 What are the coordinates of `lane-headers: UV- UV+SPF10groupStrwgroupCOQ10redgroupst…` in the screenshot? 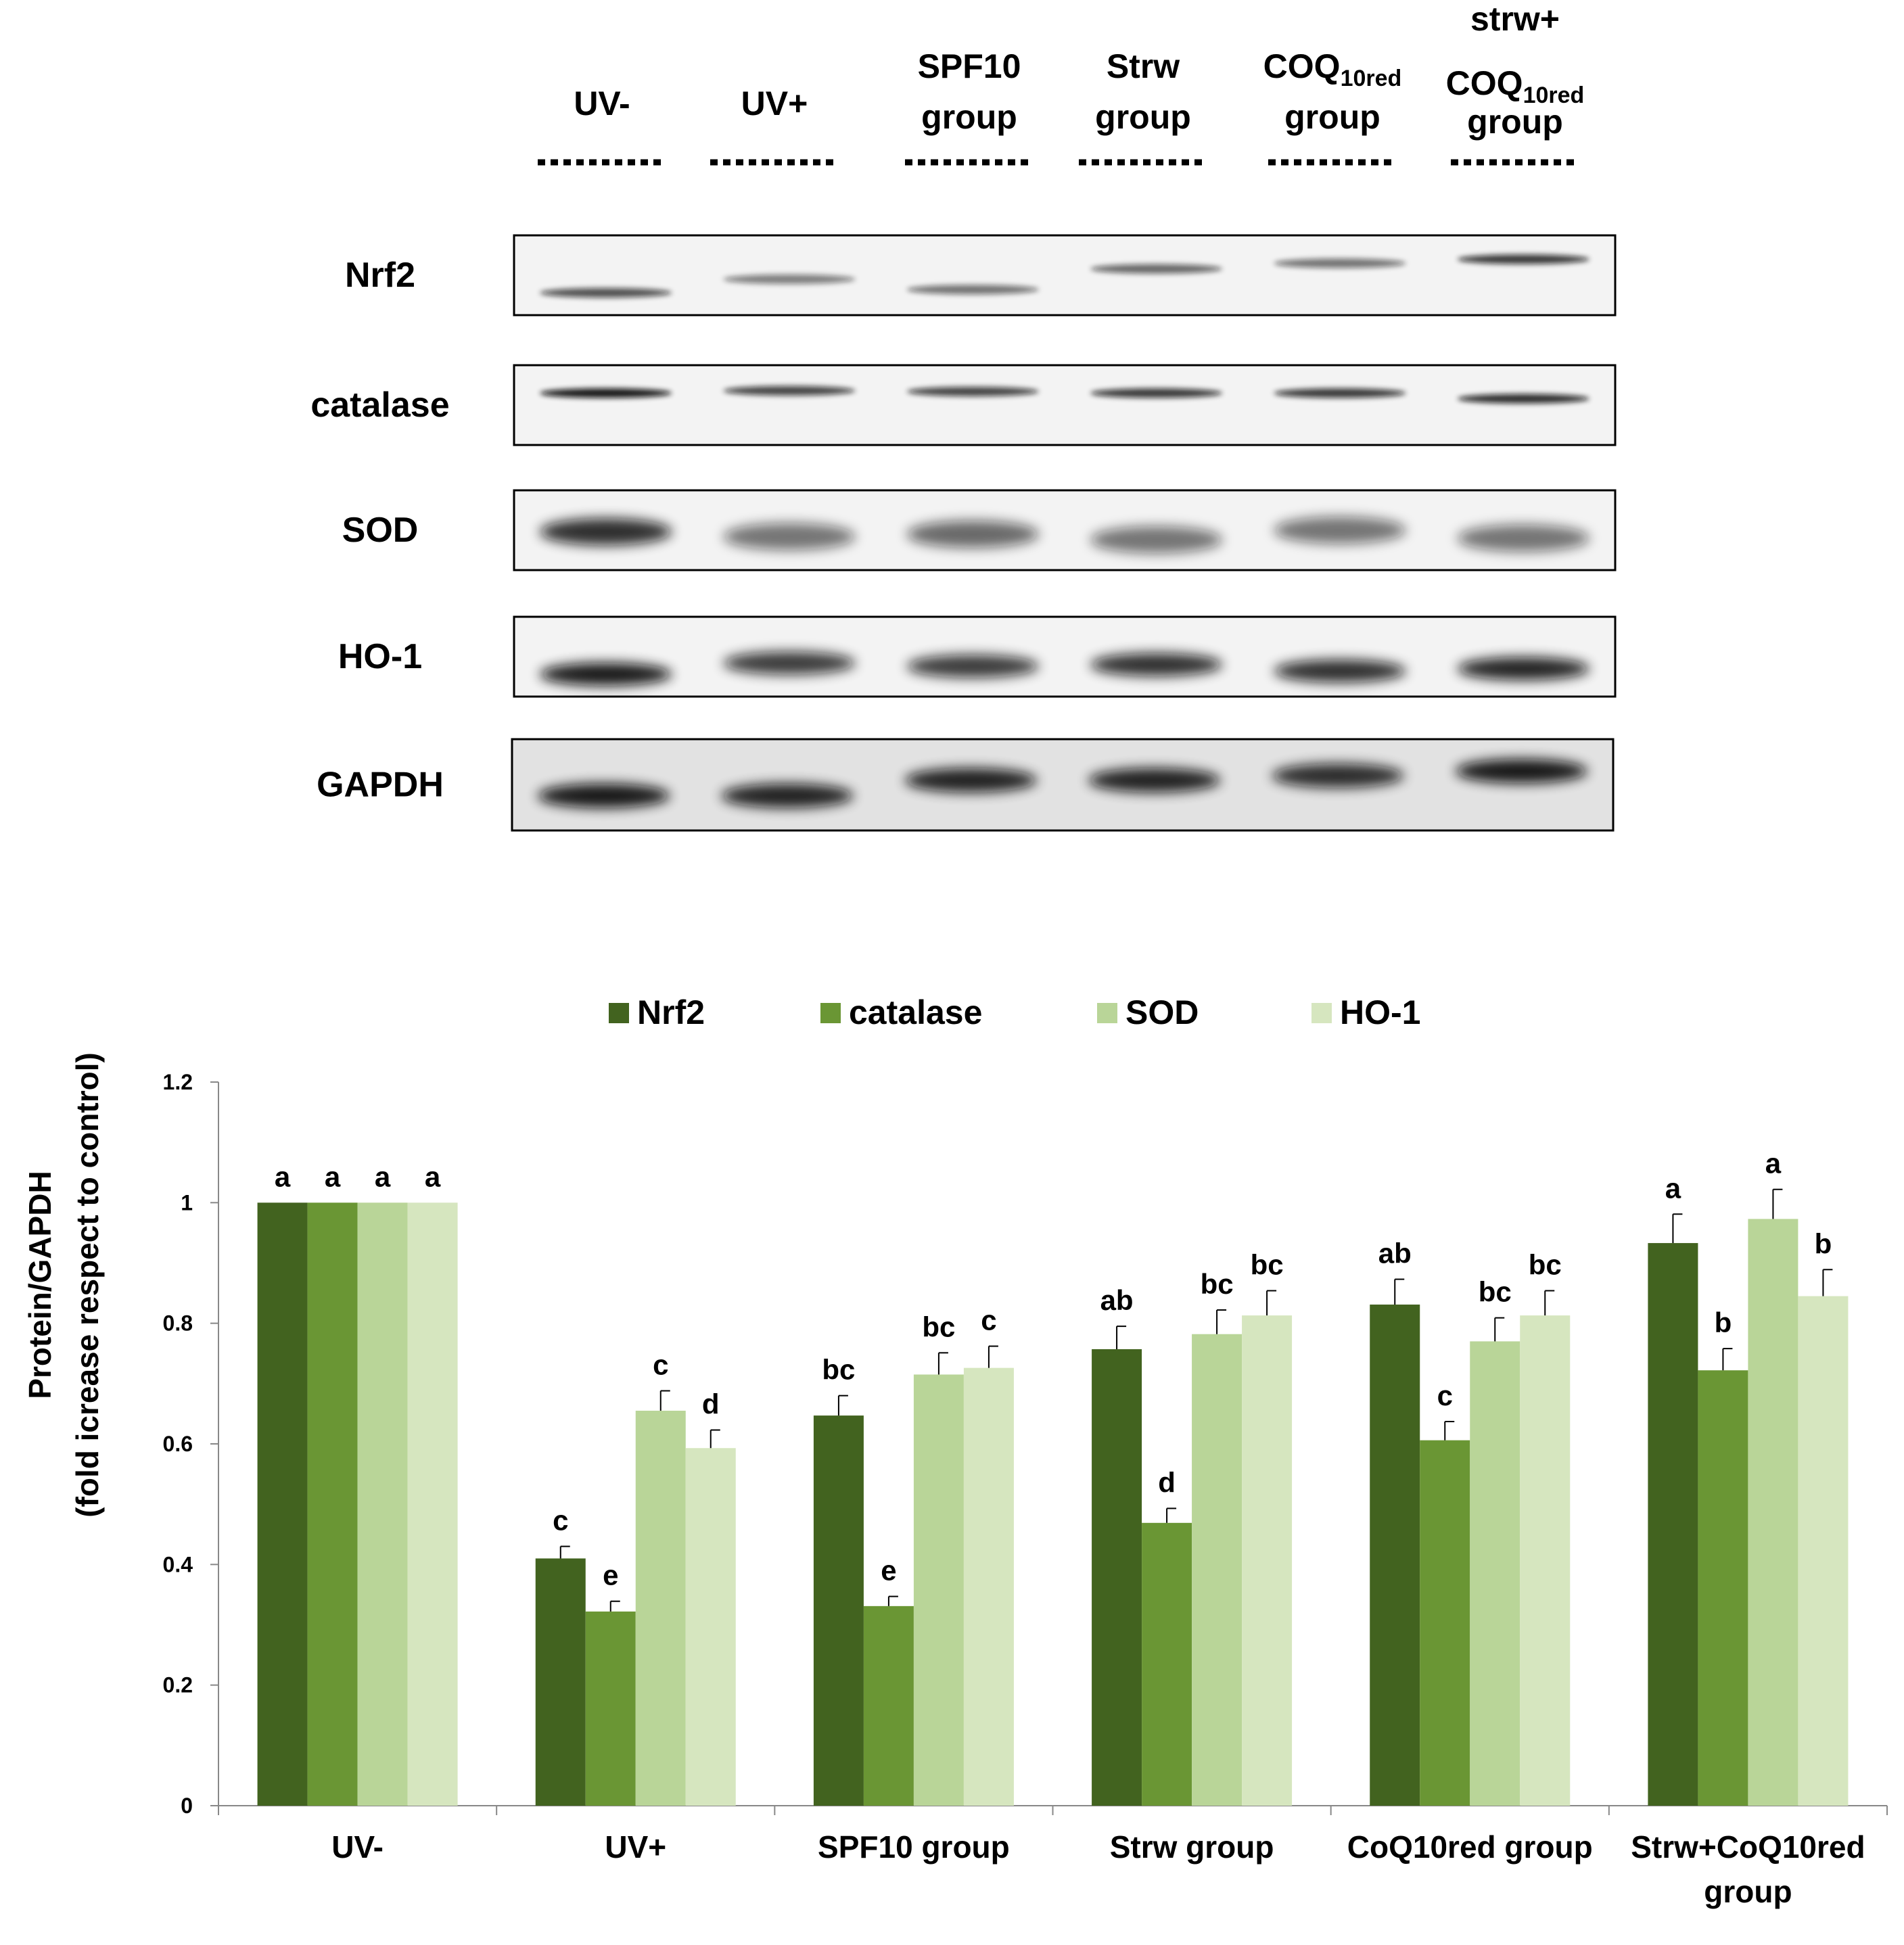 It's located at (1061, 83).